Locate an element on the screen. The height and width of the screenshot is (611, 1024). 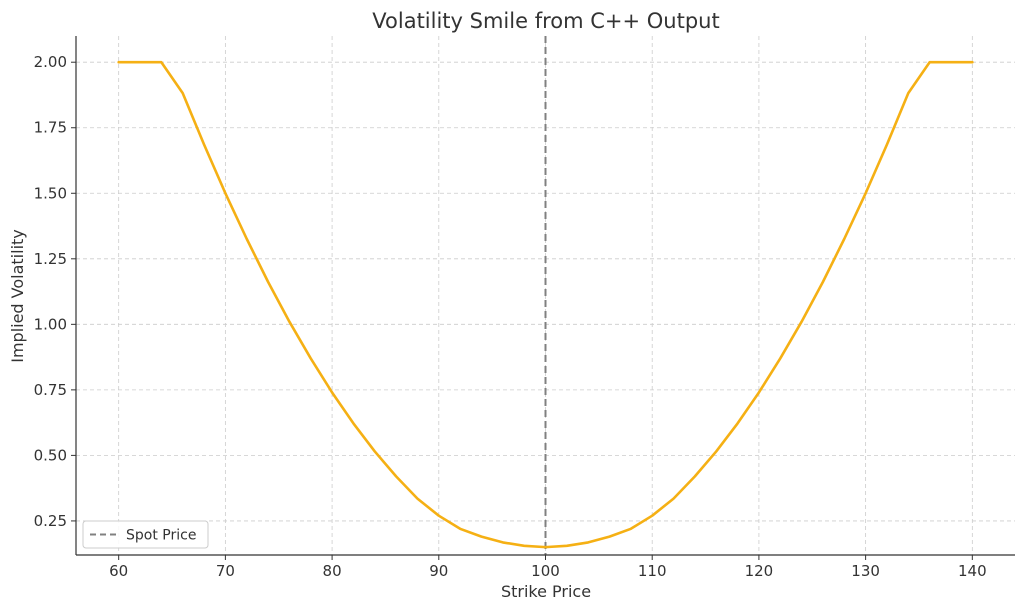
y-tick-label: 1.75 is located at coordinates (50, 128).